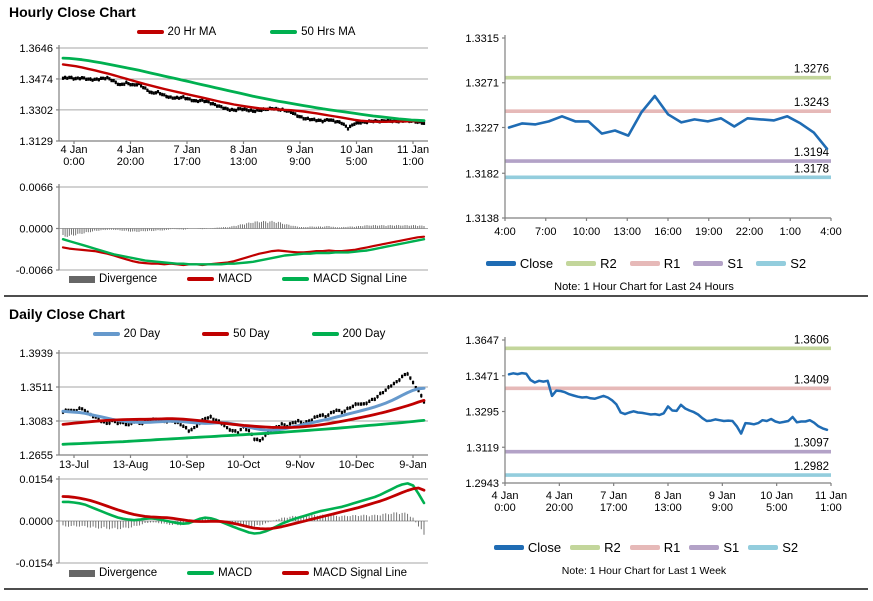 The width and height of the screenshot is (873, 601). I want to click on pivot-legend-24h: Close R2 R1 S1 S2, so click(646, 263).